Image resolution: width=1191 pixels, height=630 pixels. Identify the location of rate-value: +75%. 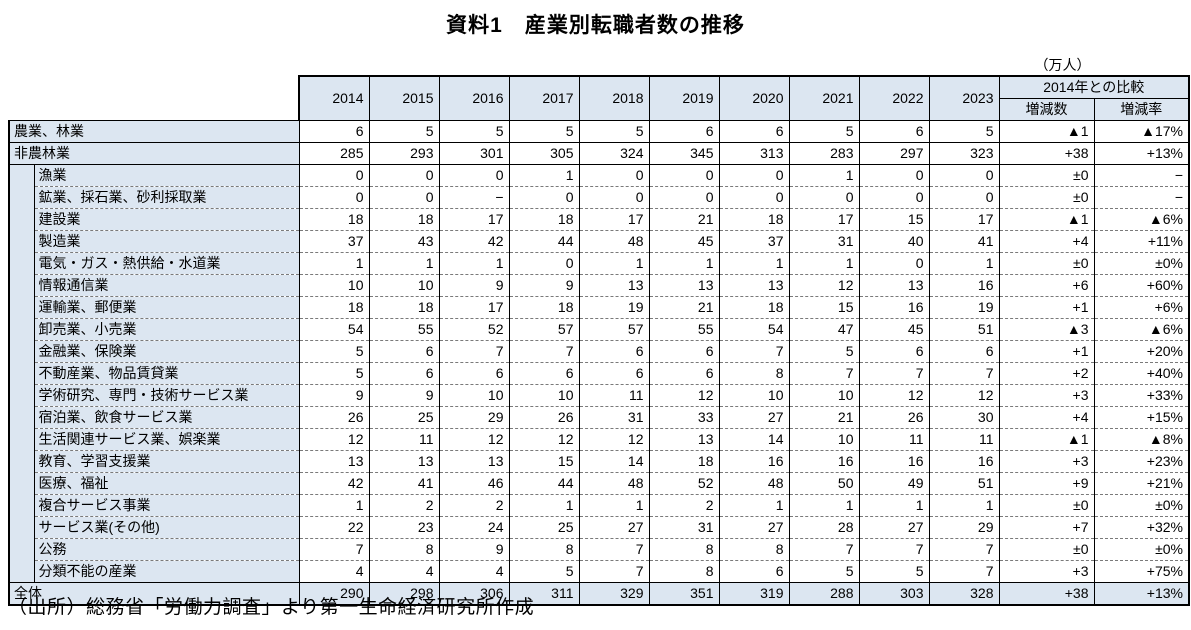
(1141, 571).